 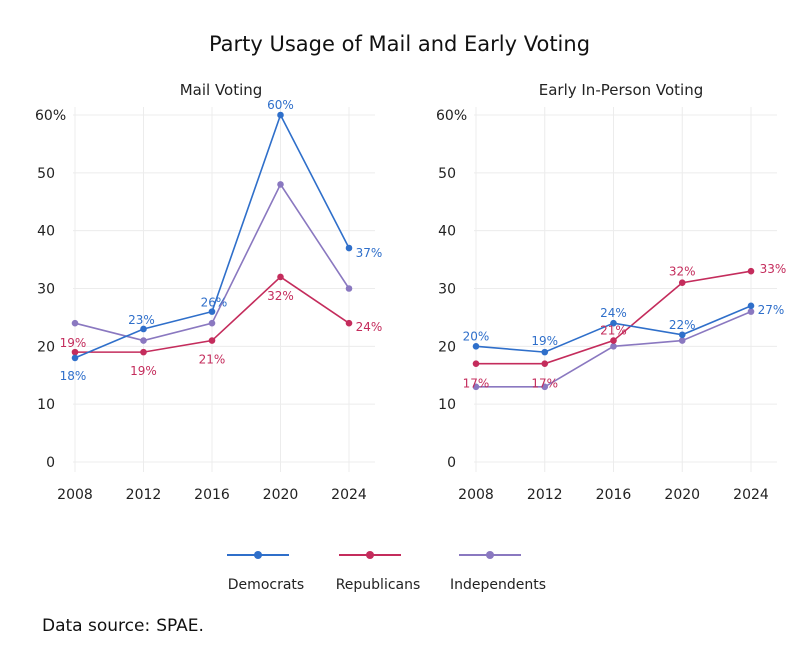 I want to click on panel-title: Early In-Person Voting, so click(x=621, y=90).